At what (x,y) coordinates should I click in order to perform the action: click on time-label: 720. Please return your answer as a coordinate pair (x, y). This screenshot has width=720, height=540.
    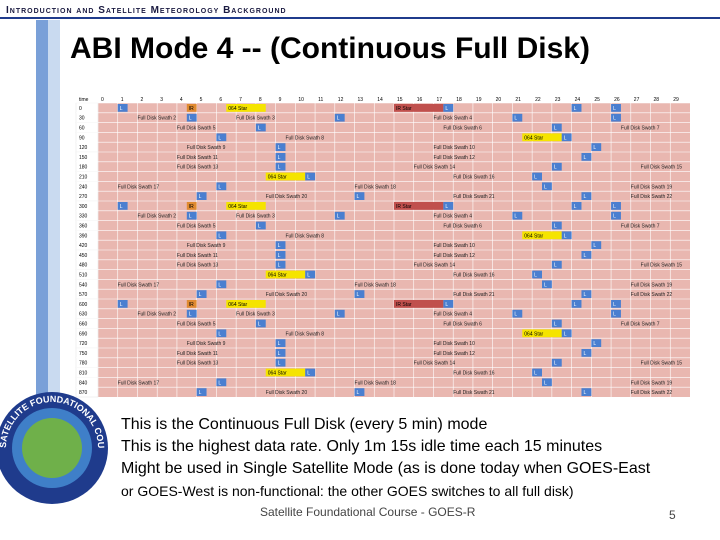
    Looking at the image, I should click on (83, 344).